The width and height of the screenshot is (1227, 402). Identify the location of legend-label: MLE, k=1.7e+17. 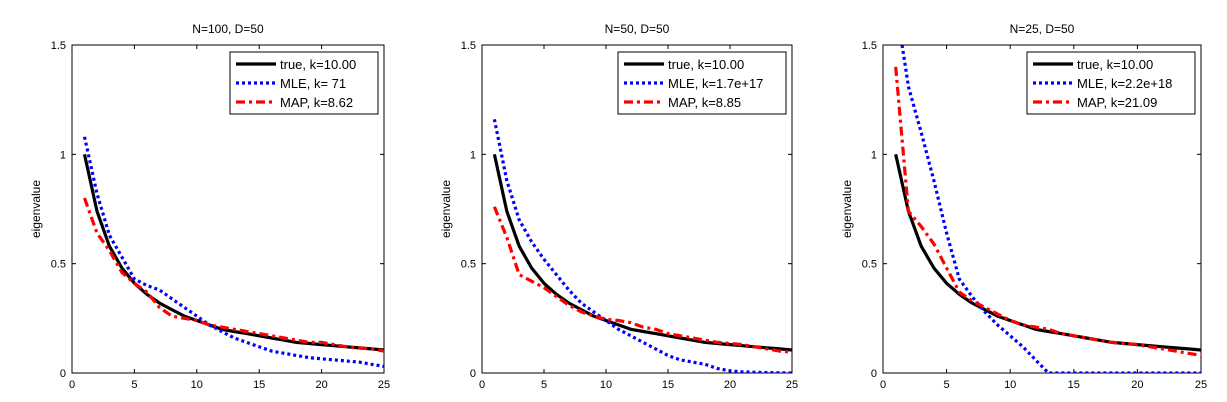
(715, 83).